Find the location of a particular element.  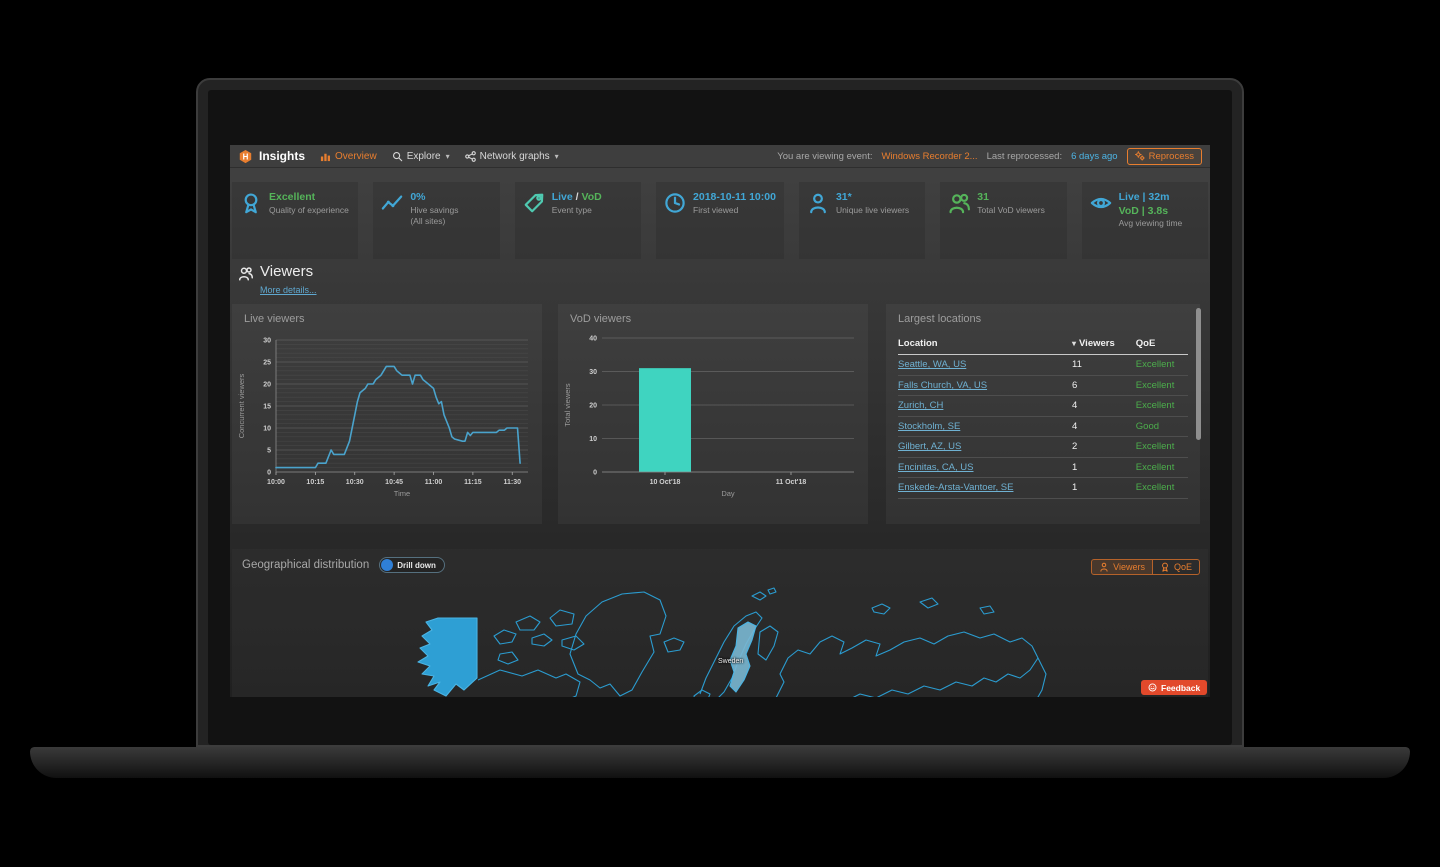

svg-text: 10 is located at coordinates (593, 439).